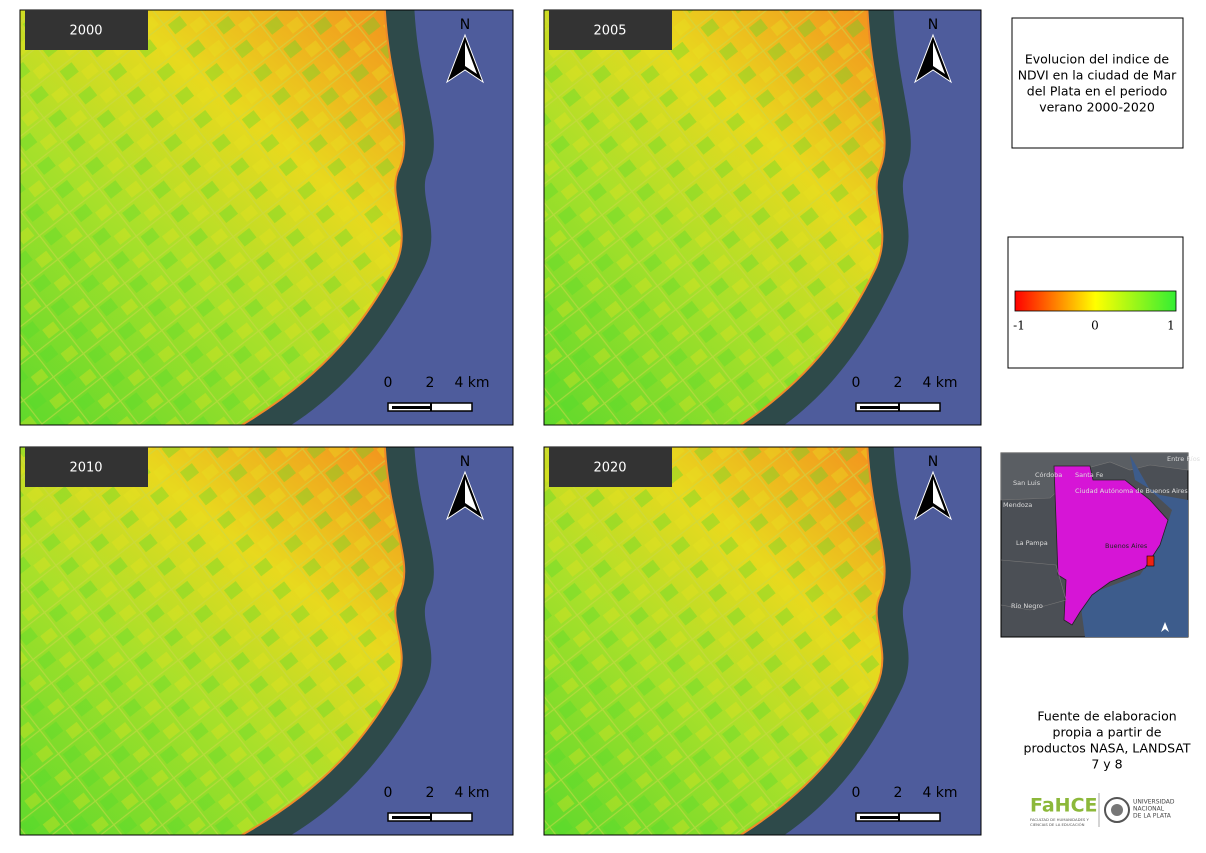  What do you see at coordinates (1017, 505) in the screenshot?
I see `inset-label: Mendoza` at bounding box center [1017, 505].